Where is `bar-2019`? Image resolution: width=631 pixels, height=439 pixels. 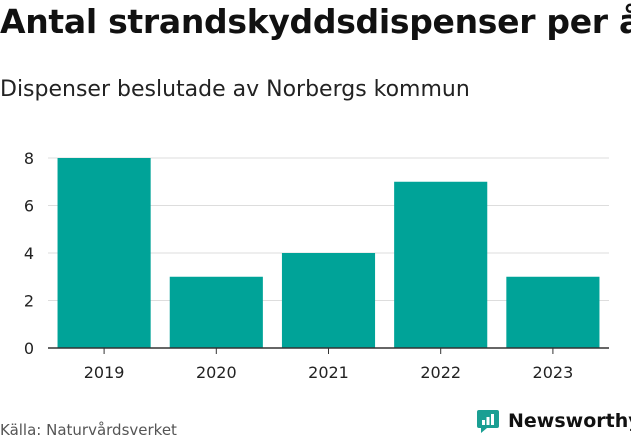 bar-2019 is located at coordinates (104, 253).